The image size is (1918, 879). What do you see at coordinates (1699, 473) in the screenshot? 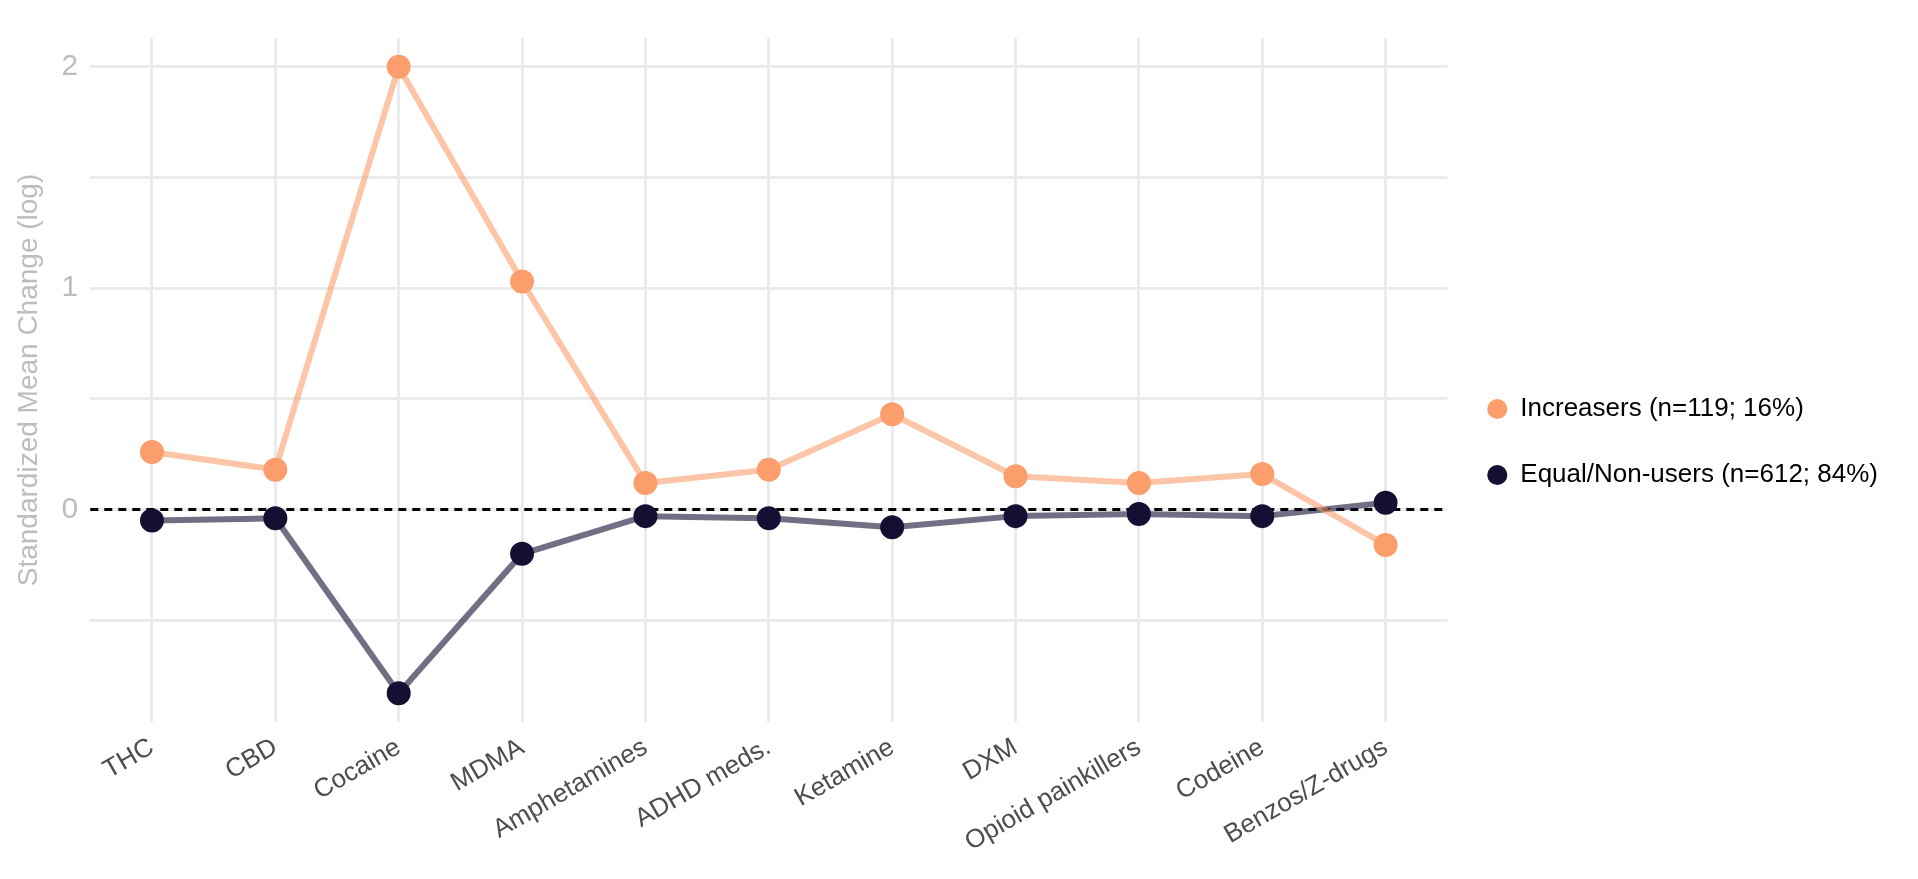
I see `legend-label: Equal/Non-users (n=612; 84%)` at bounding box center [1699, 473].